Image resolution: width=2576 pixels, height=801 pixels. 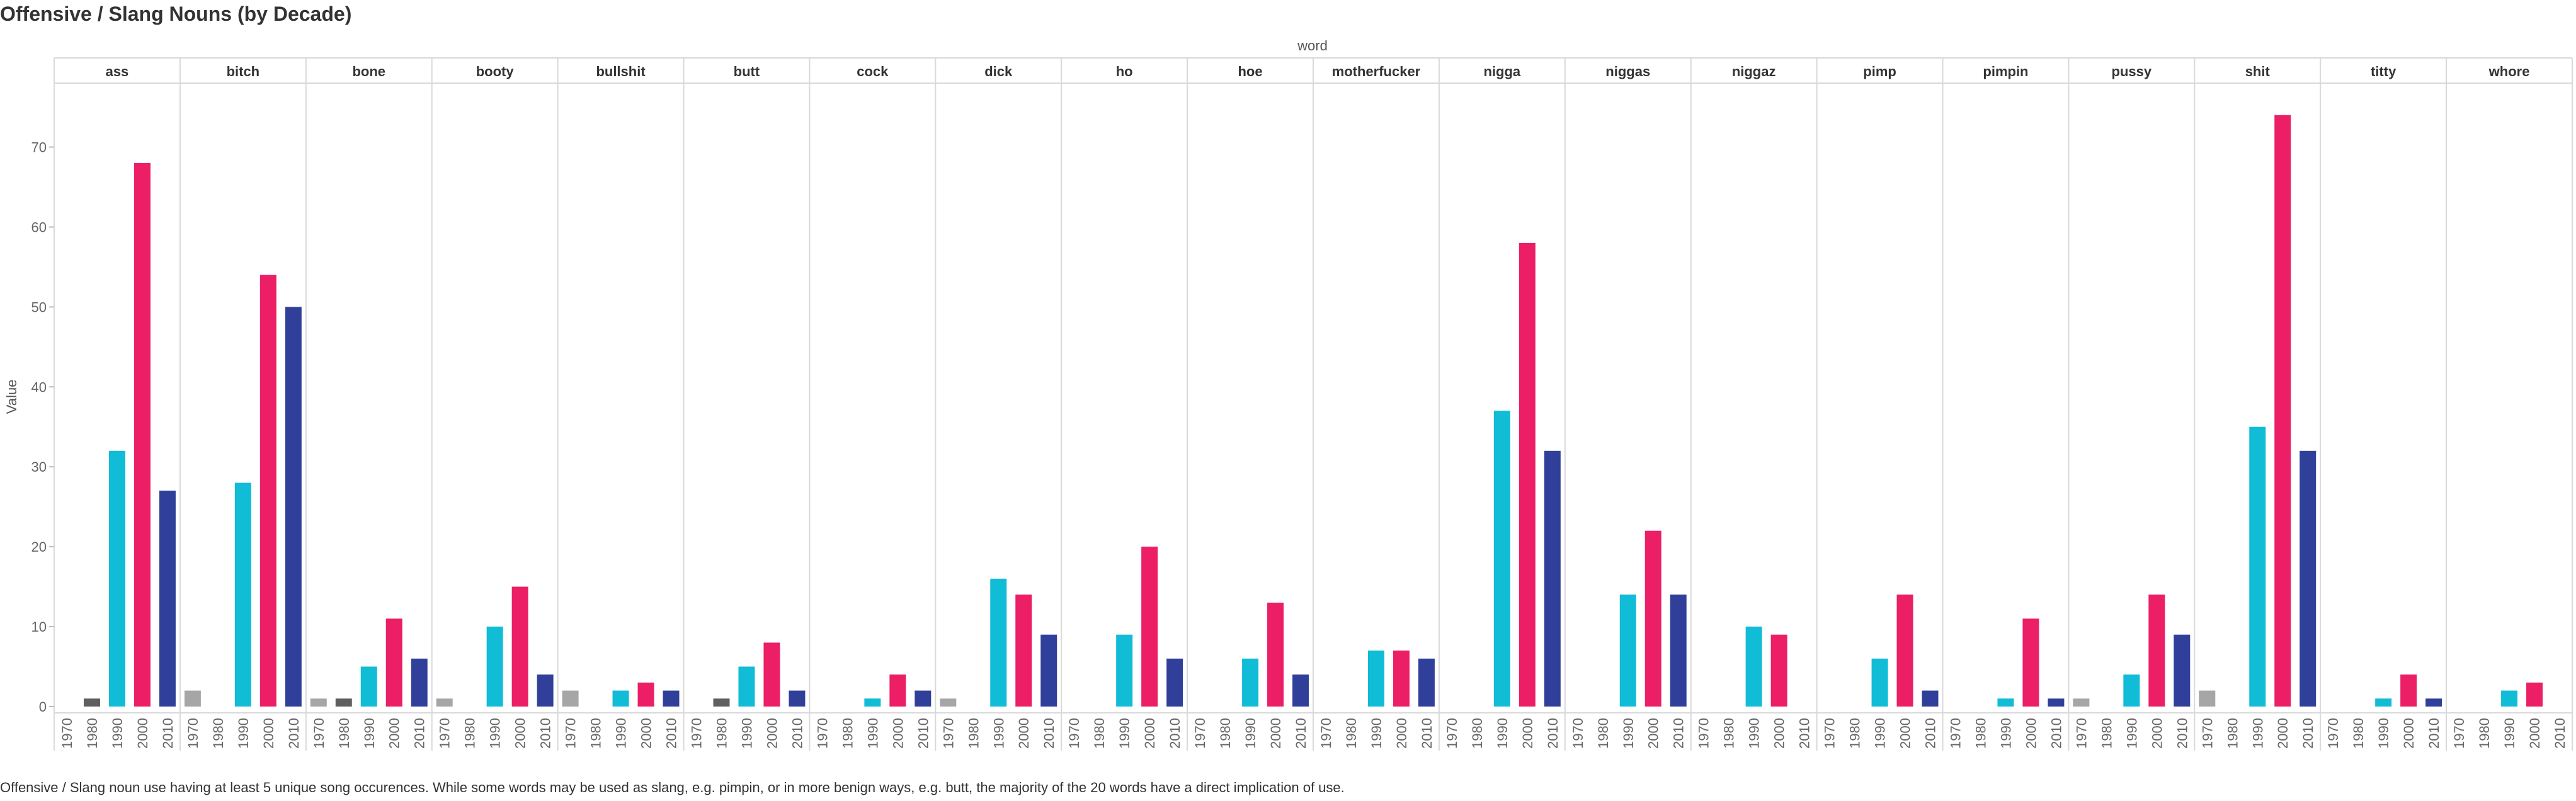 I want to click on y-axis: 0 10 20 30 40 50 60 70, so click(x=42, y=428).